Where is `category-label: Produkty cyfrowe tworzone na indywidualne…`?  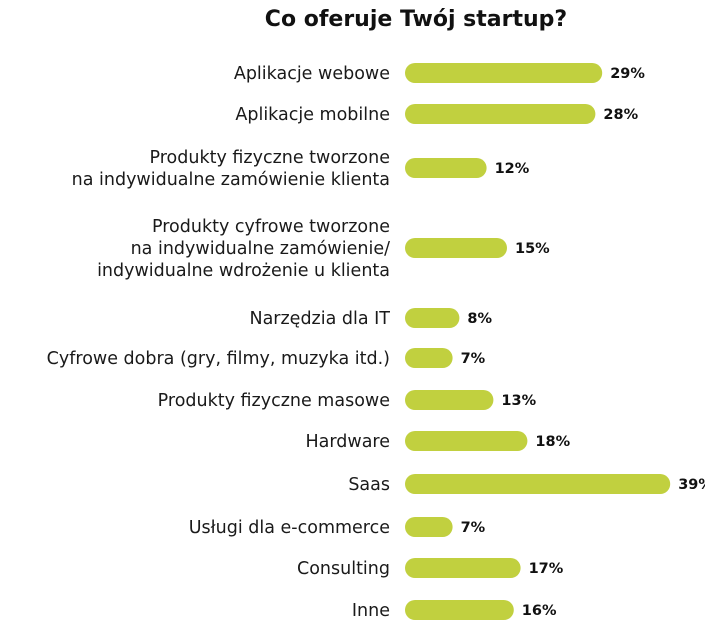 category-label: Produkty cyfrowe tworzone na indywidualne… is located at coordinates (243, 249).